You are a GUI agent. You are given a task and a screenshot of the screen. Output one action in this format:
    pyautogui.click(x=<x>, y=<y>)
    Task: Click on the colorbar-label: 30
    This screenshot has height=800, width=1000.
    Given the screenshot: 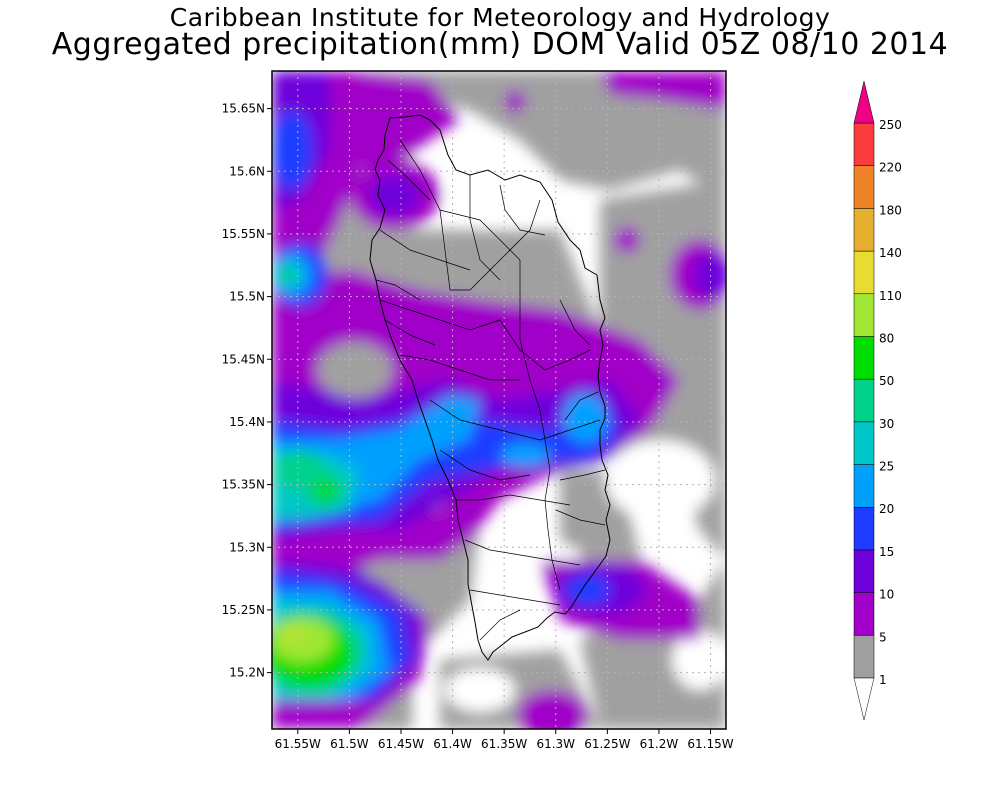 What is the action you would take?
    pyautogui.click(x=886, y=424)
    